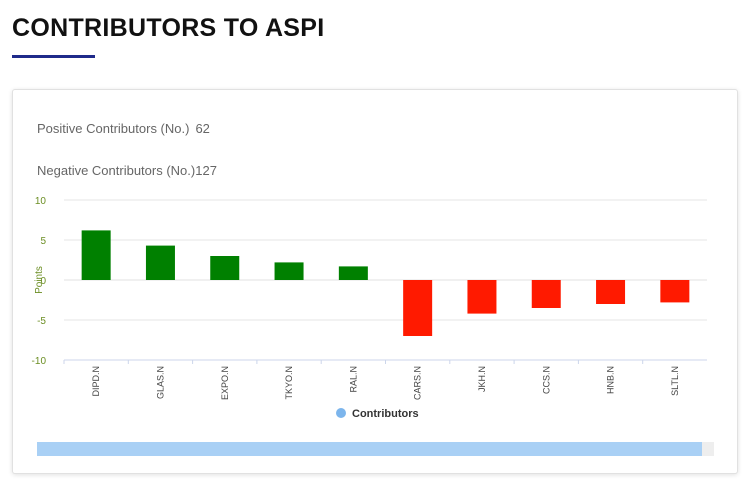 Image resolution: width=750 pixels, height=484 pixels. What do you see at coordinates (202, 128) in the screenshot?
I see `positive-contributors-value: 62` at bounding box center [202, 128].